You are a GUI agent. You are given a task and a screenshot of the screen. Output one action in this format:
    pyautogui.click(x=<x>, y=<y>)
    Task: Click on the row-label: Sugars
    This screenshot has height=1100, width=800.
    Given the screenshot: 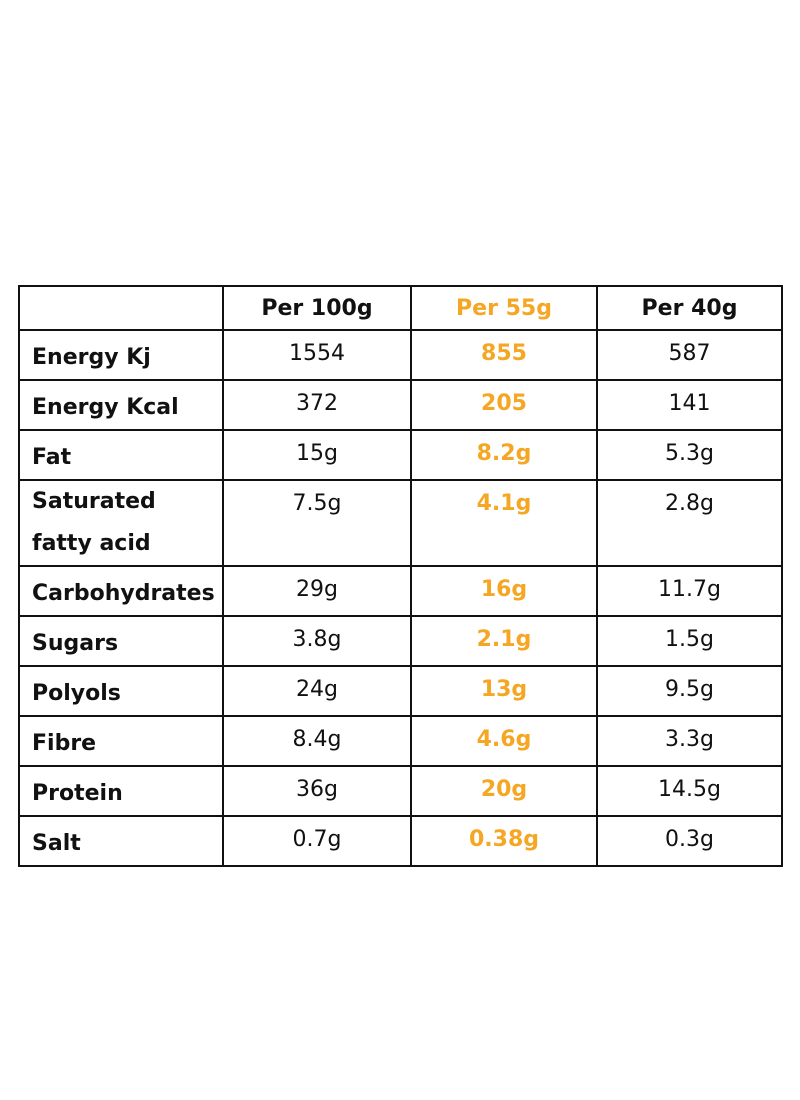 What is the action you would take?
    pyautogui.click(x=121, y=641)
    